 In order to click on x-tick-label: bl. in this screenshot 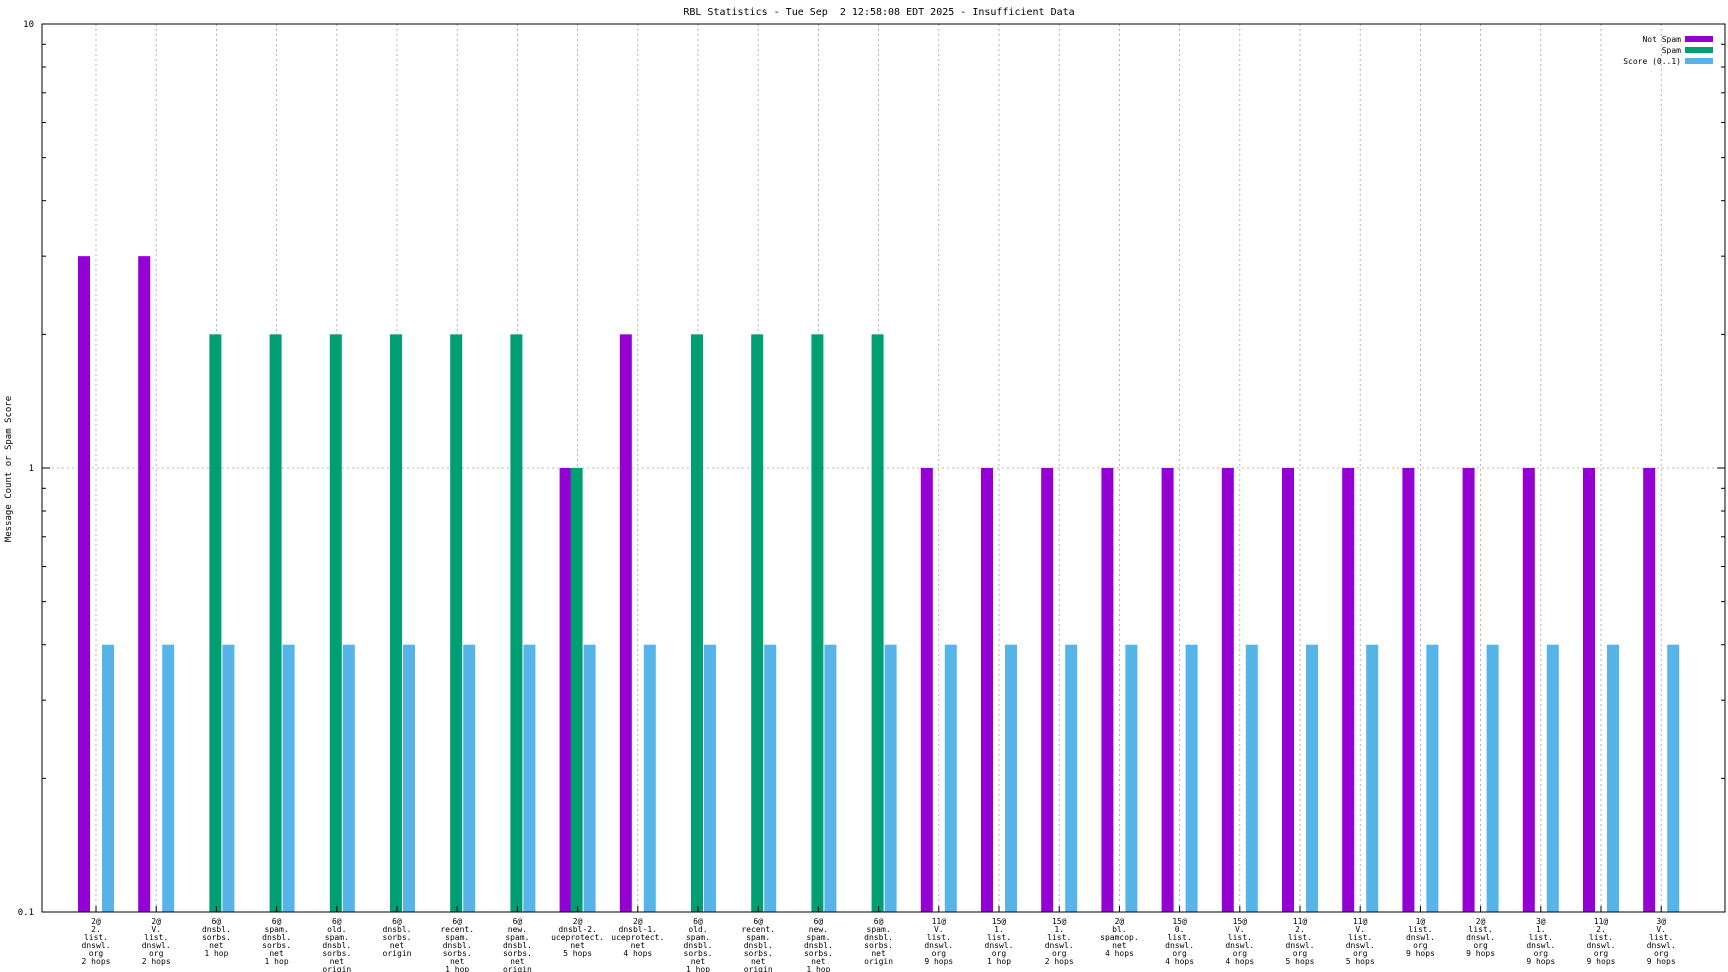, I will do `click(1119, 929)`.